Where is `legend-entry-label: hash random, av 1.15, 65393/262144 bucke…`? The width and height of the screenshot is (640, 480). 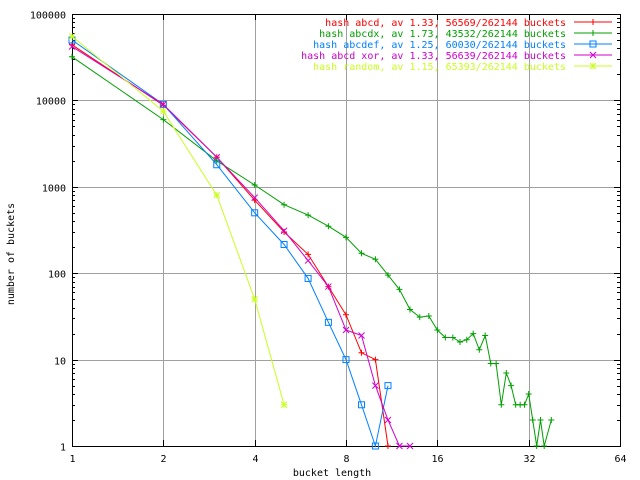
legend-entry-label: hash random, av 1.15, 65393/262144 bucke… is located at coordinates (439, 67).